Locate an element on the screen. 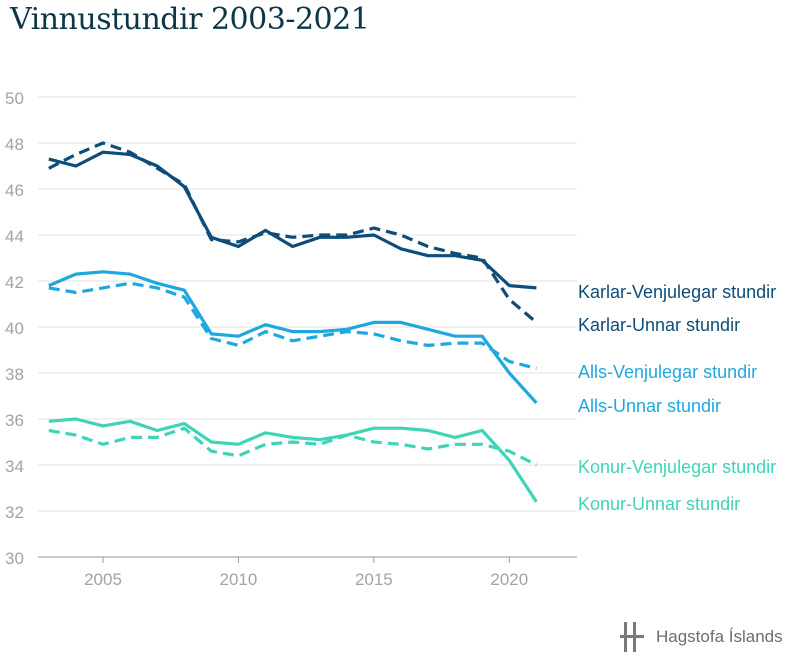  series-label: Alls-Venjulegar stundir is located at coordinates (667, 372).